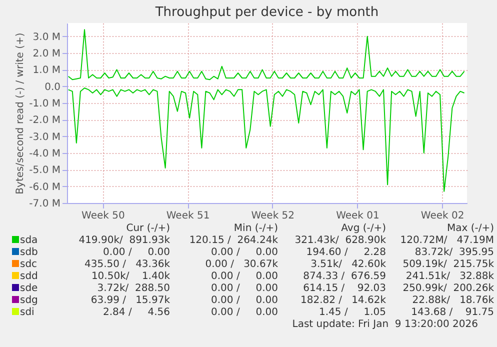 The image size is (497, 347). I want to click on y-tick-label: 3.0 M, so click(46, 37).